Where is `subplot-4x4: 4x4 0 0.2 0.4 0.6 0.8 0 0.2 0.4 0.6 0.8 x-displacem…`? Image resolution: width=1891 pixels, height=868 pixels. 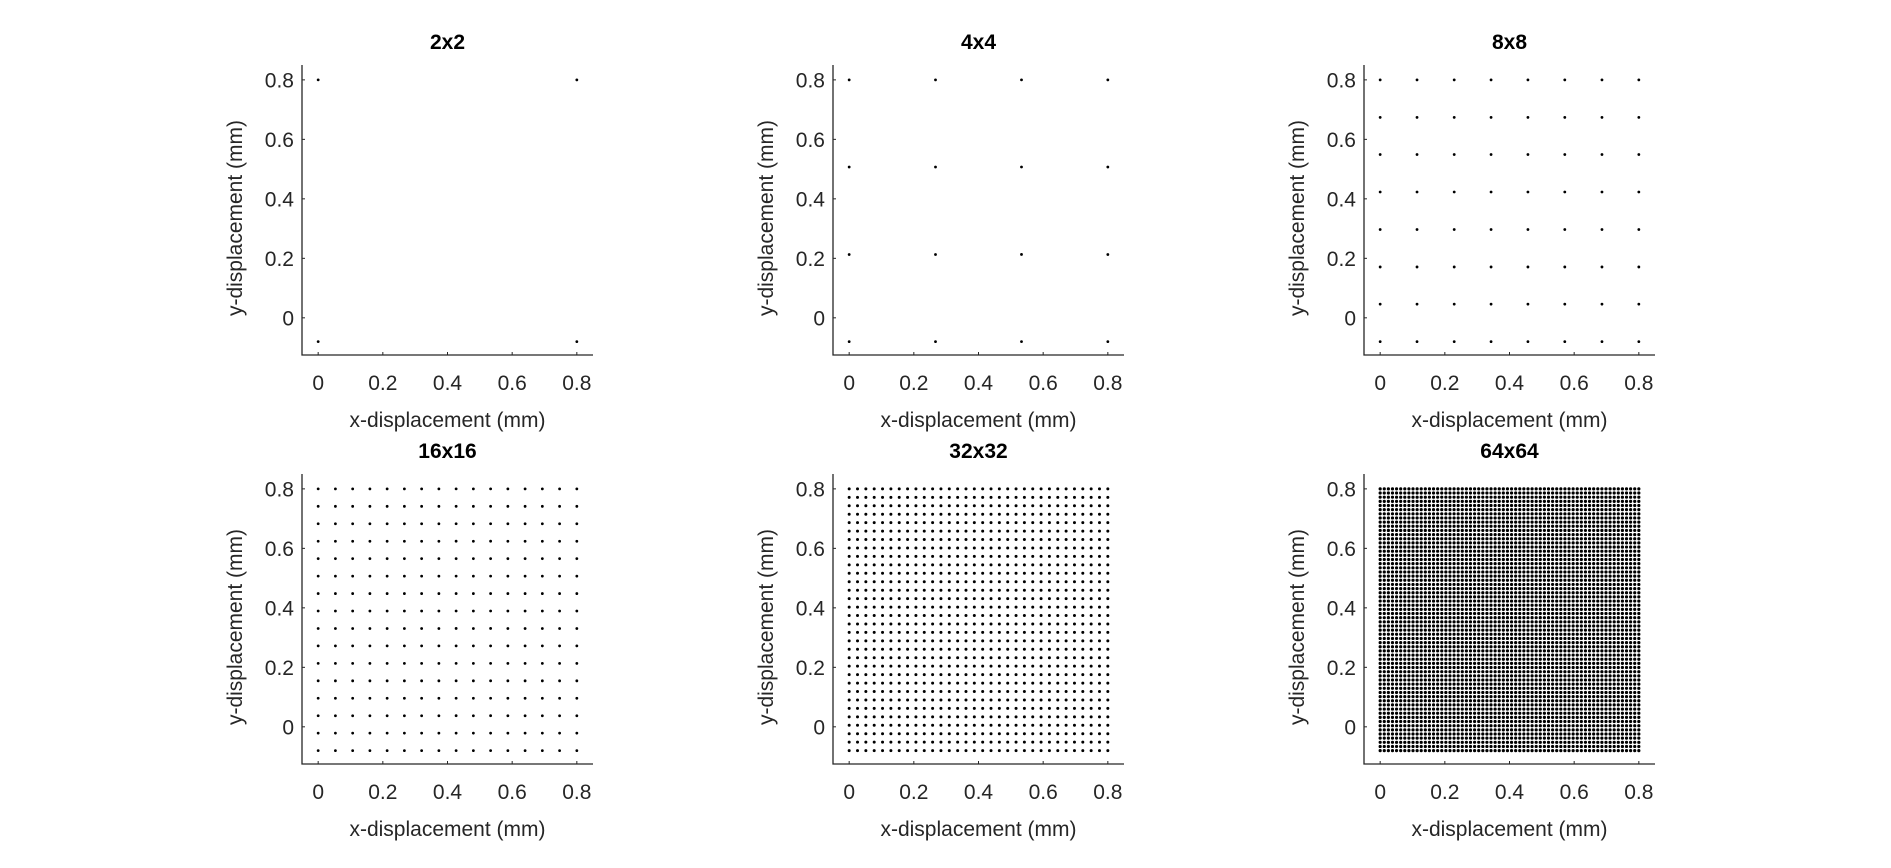 subplot-4x4: 4x4 0 0.2 0.4 0.6 0.8 0 0.2 0.4 0.6 0.8 x-displacem… is located at coordinates (939, 231).